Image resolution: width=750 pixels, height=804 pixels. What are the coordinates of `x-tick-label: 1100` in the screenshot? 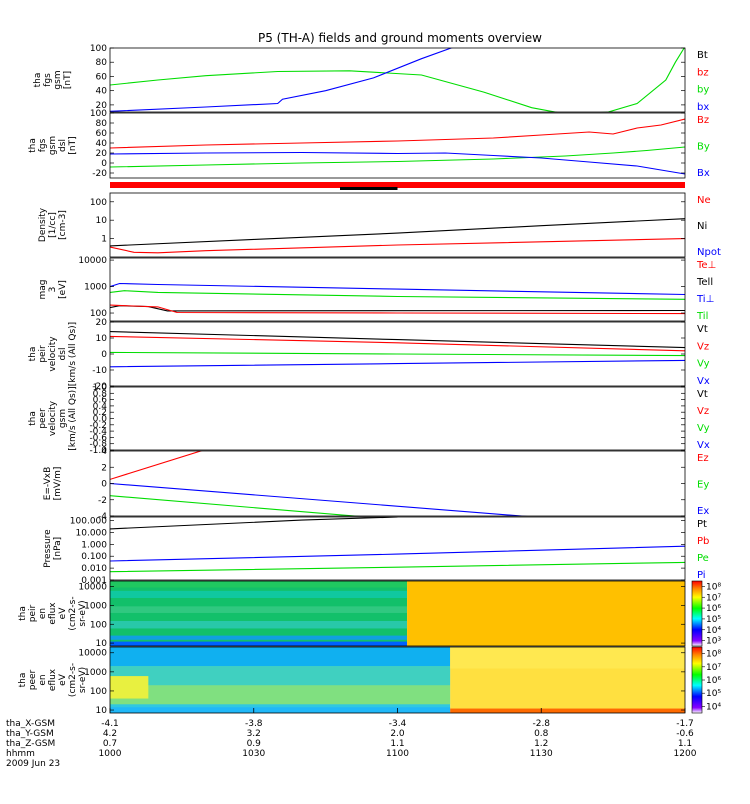 It's located at (397, 754).